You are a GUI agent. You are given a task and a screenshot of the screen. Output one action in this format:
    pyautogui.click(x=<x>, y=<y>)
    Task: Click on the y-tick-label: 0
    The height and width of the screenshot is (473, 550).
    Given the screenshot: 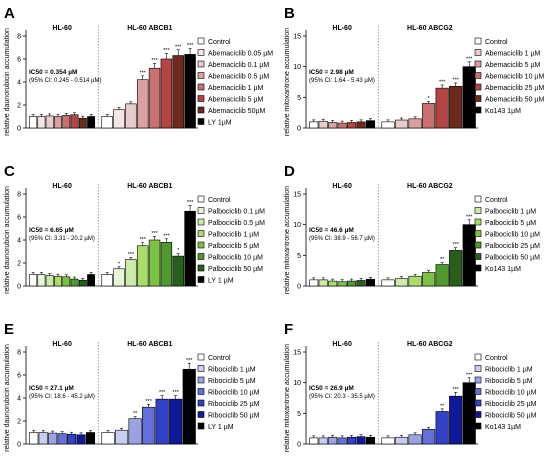 What is the action you would take?
    pyautogui.click(x=299, y=287)
    